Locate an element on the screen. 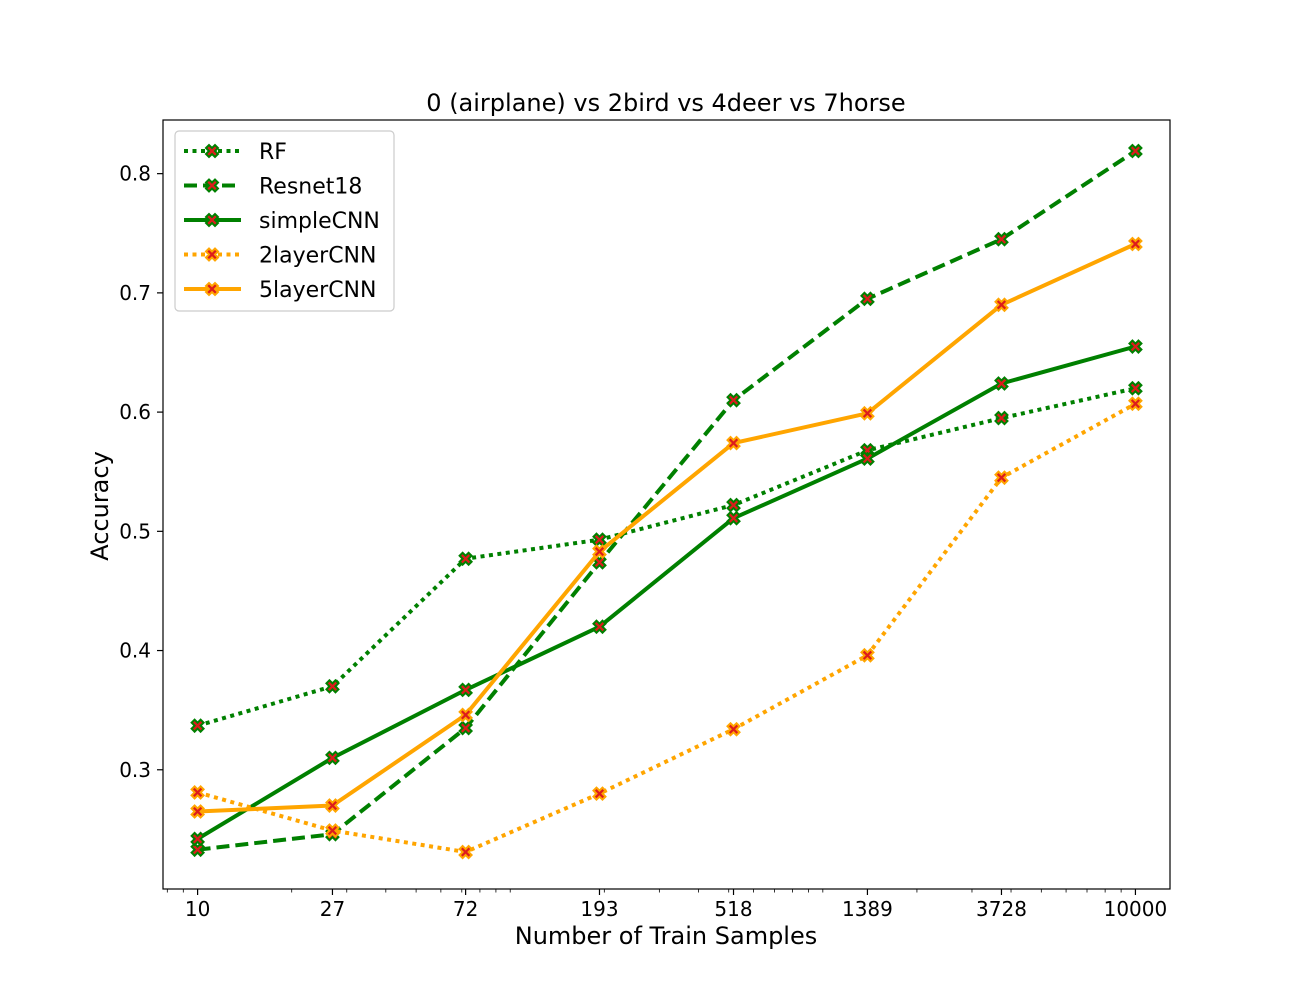  x-tick-label: 3728 is located at coordinates (1001, 909).